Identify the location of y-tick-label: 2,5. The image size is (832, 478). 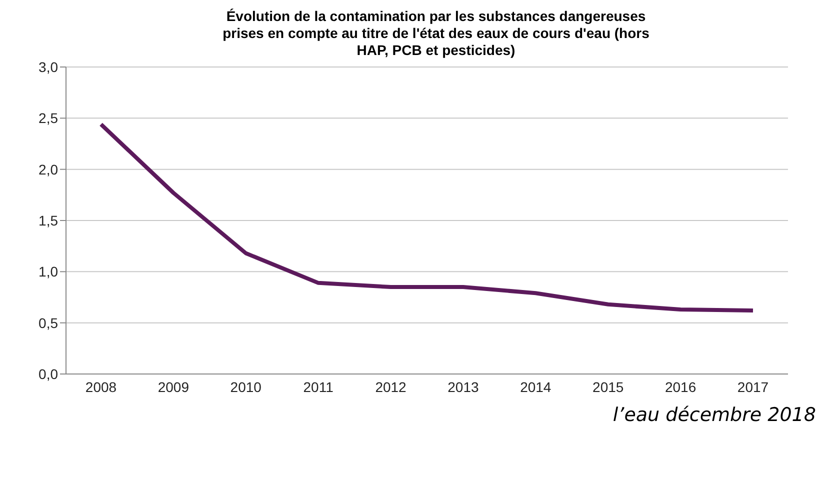
(48, 118).